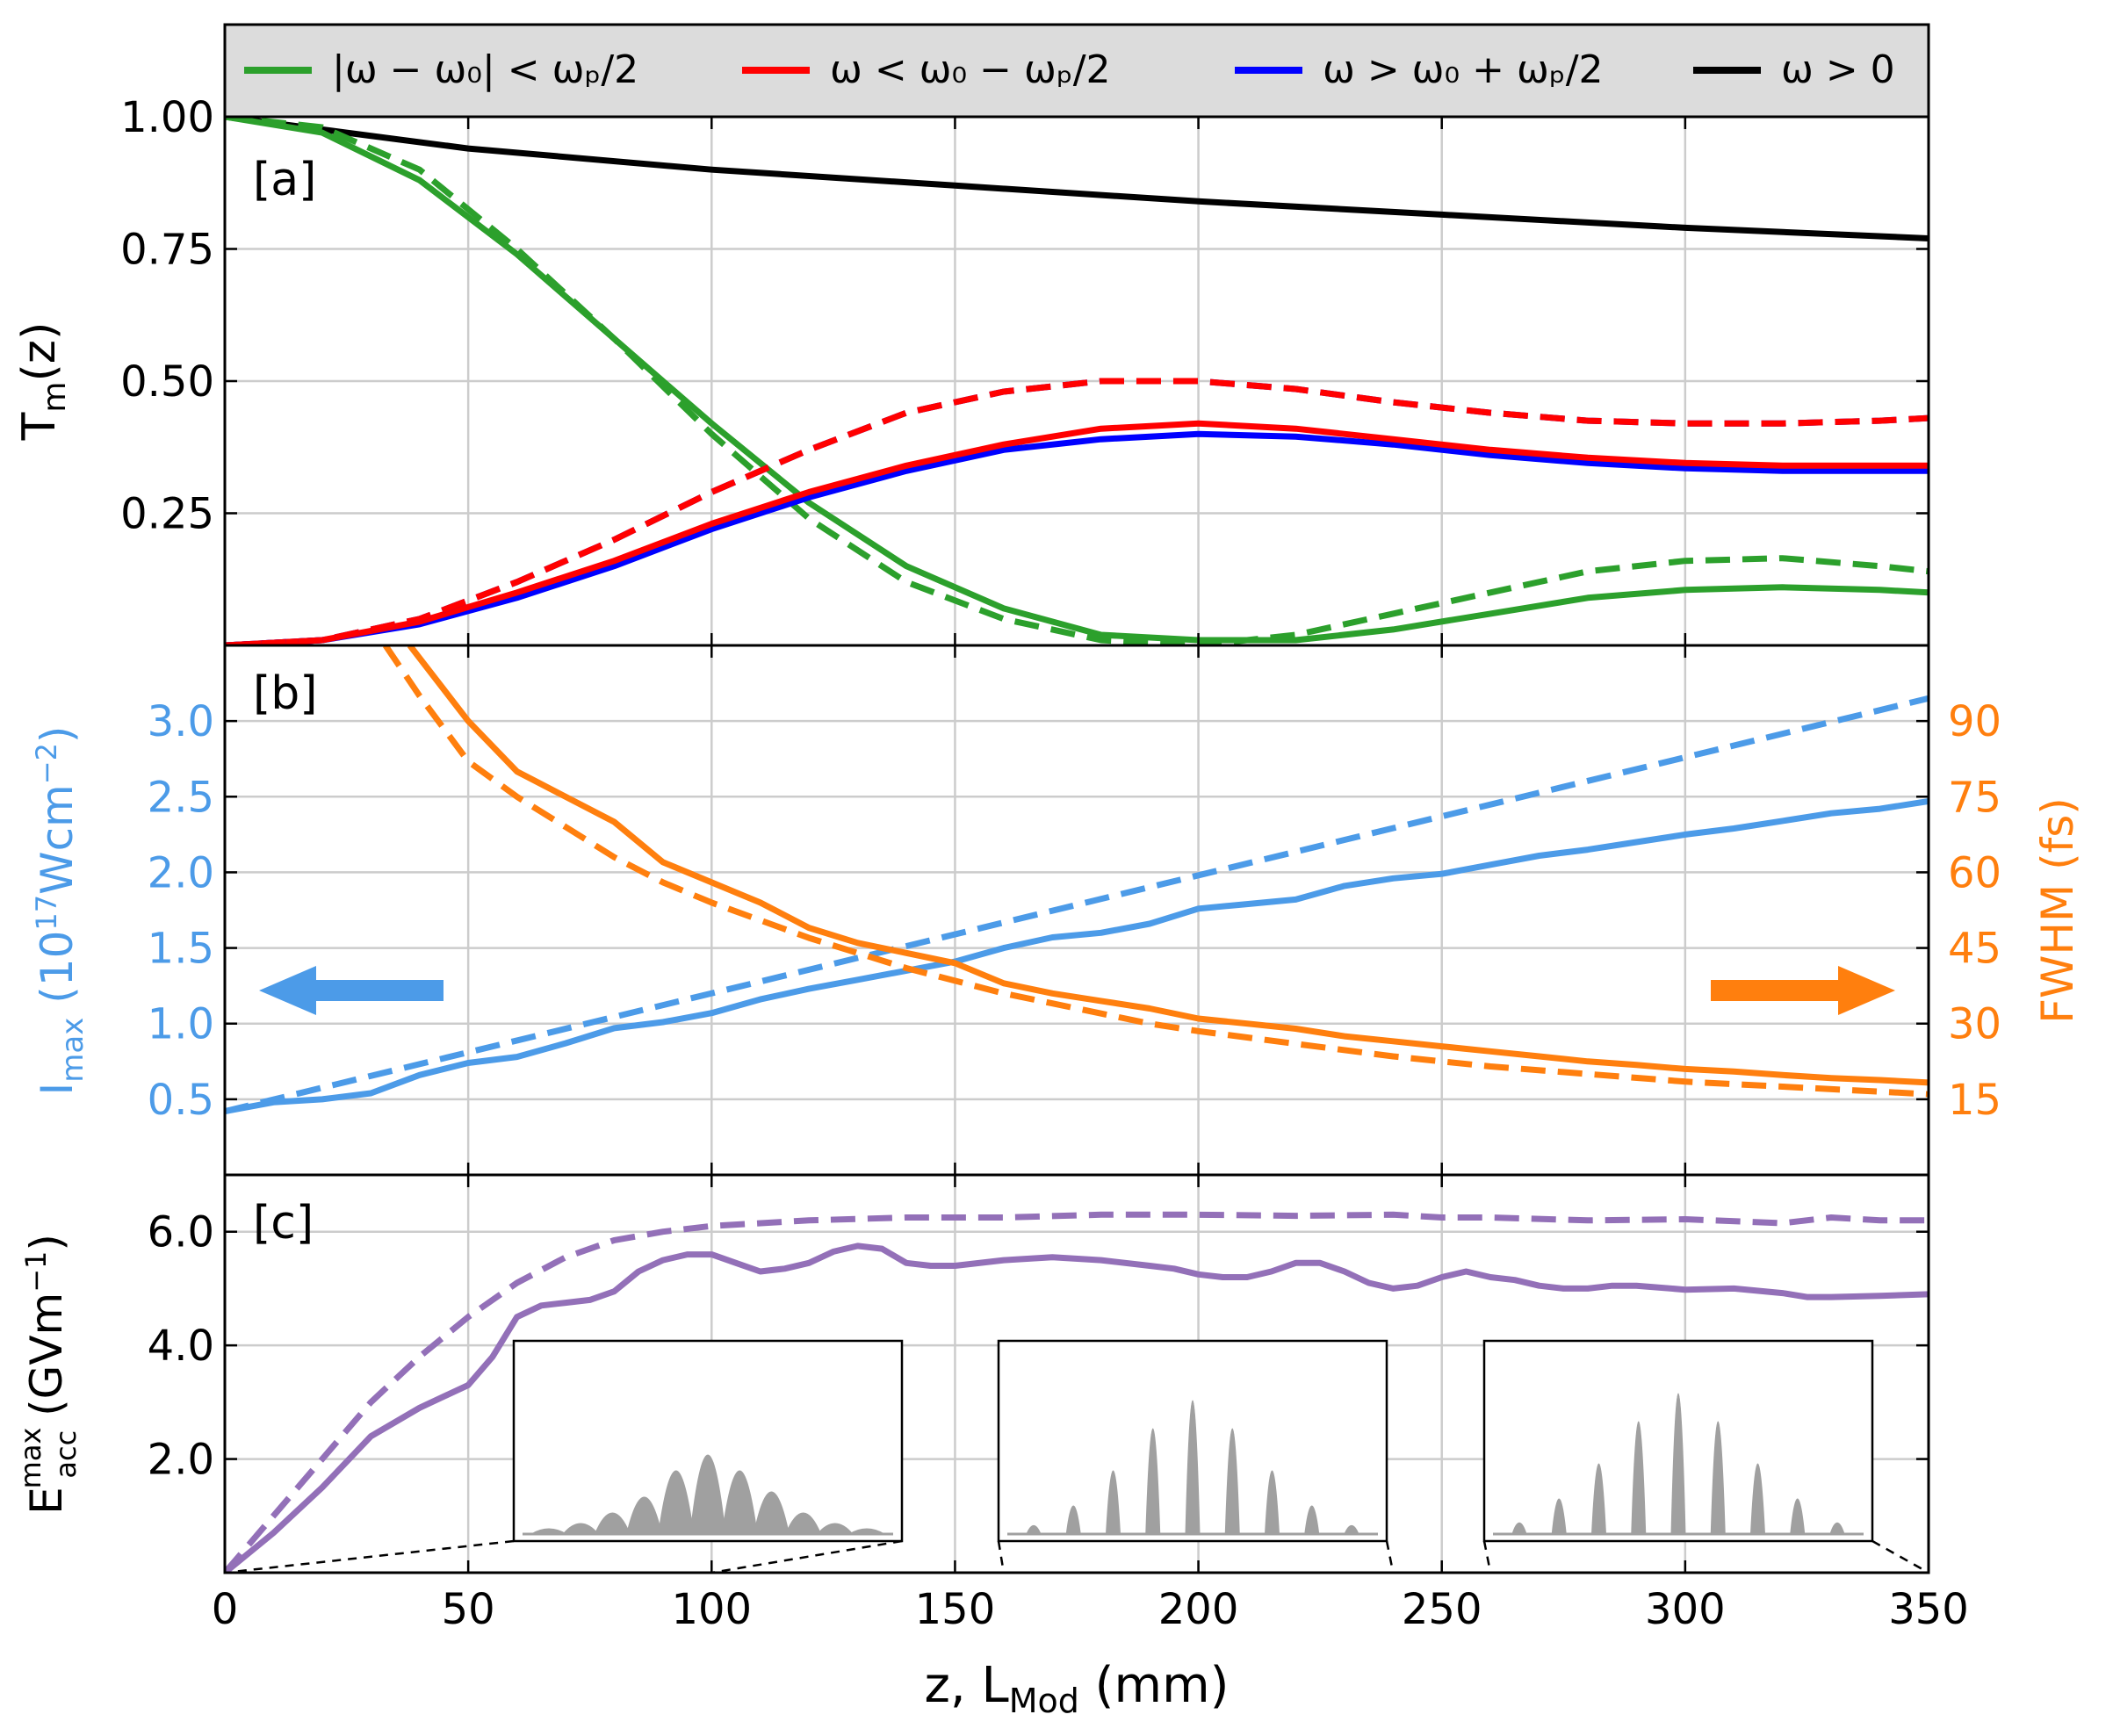  What do you see at coordinates (167, 117) in the screenshot?
I see `y-tick-label: 1.00` at bounding box center [167, 117].